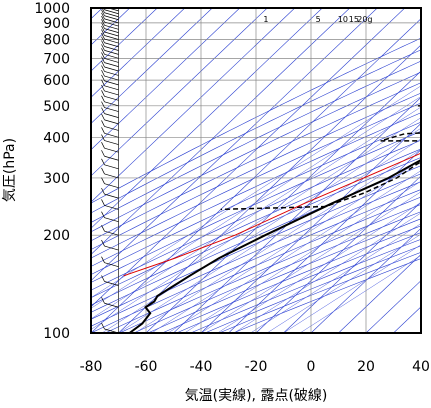 The image size is (431, 408). I want to click on y-tick-label: 900, so click(56, 24).